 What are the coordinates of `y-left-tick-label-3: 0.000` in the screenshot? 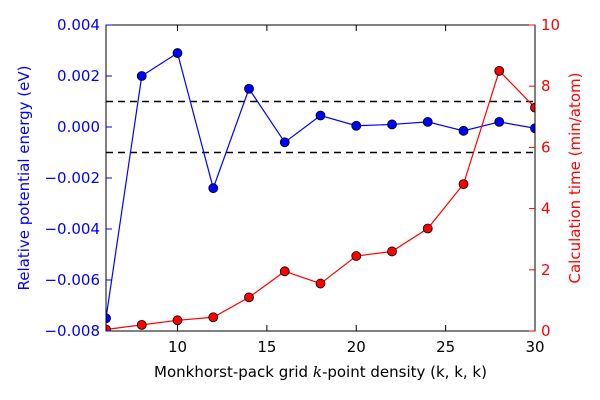 It's located at (78, 127).